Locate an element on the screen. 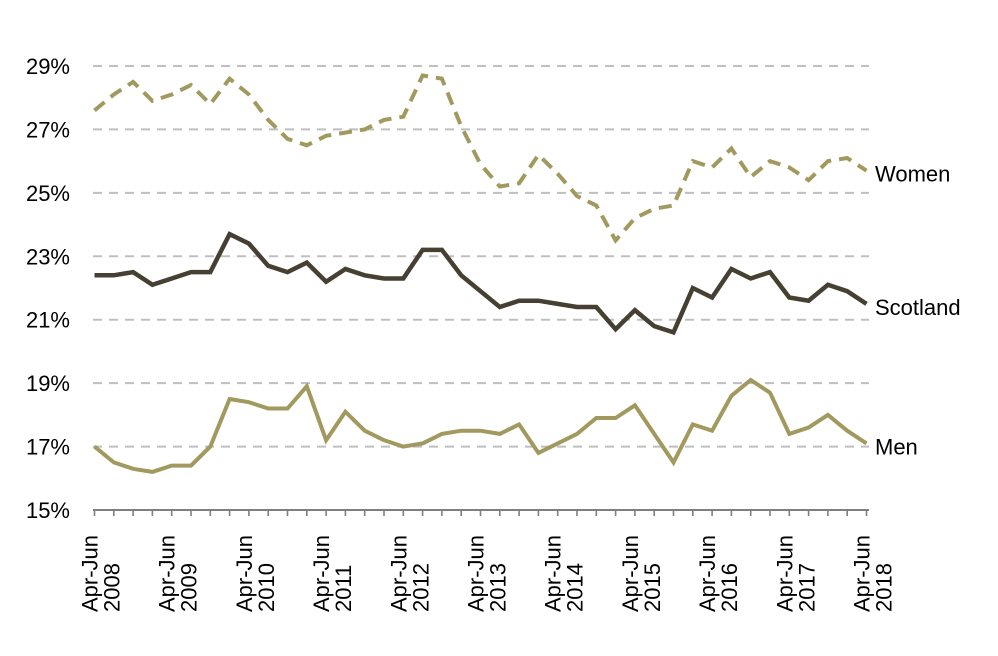  y-tick-label: 25% is located at coordinates (48, 193).